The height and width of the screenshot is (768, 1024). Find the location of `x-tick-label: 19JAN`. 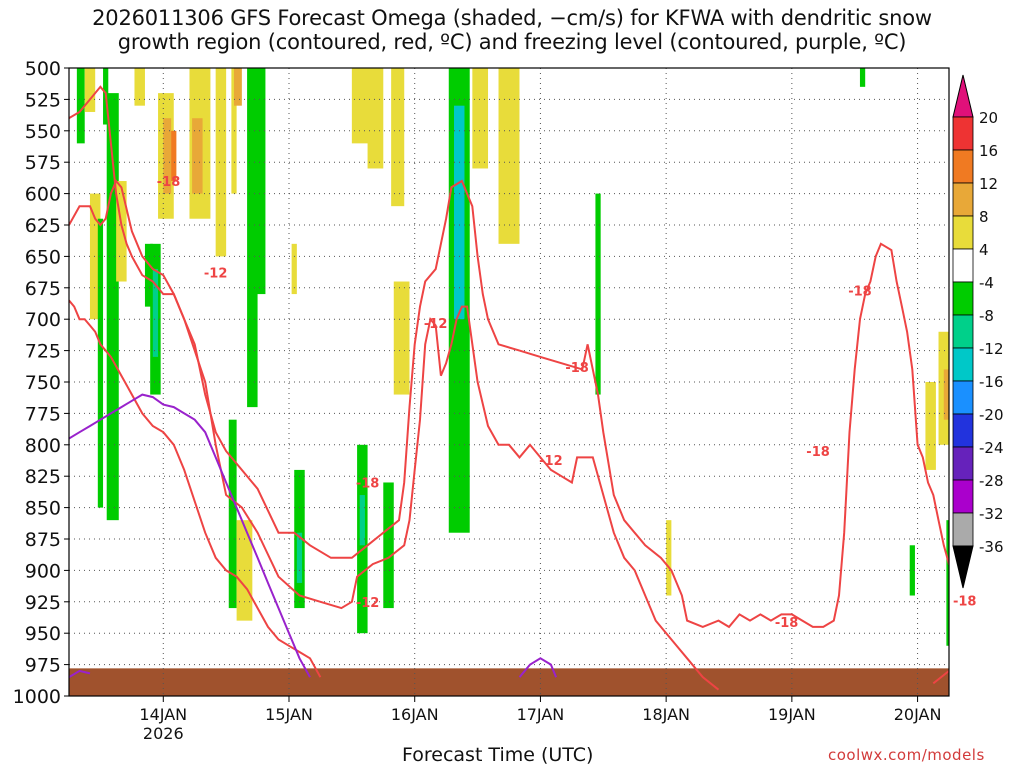

x-tick-label: 19JAN is located at coordinates (792, 714).